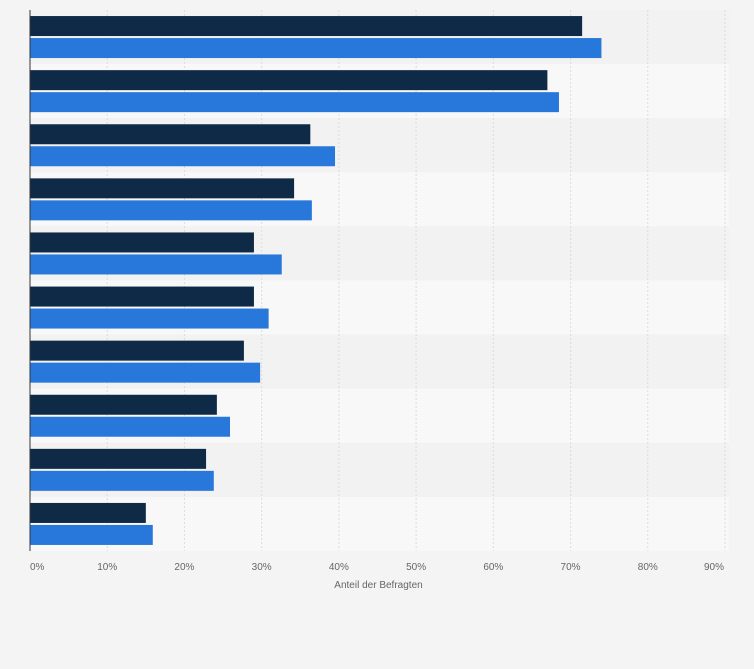 The height and width of the screenshot is (669, 754). Describe the element at coordinates (37, 567) in the screenshot. I see `x-tick-label: 0%` at that location.